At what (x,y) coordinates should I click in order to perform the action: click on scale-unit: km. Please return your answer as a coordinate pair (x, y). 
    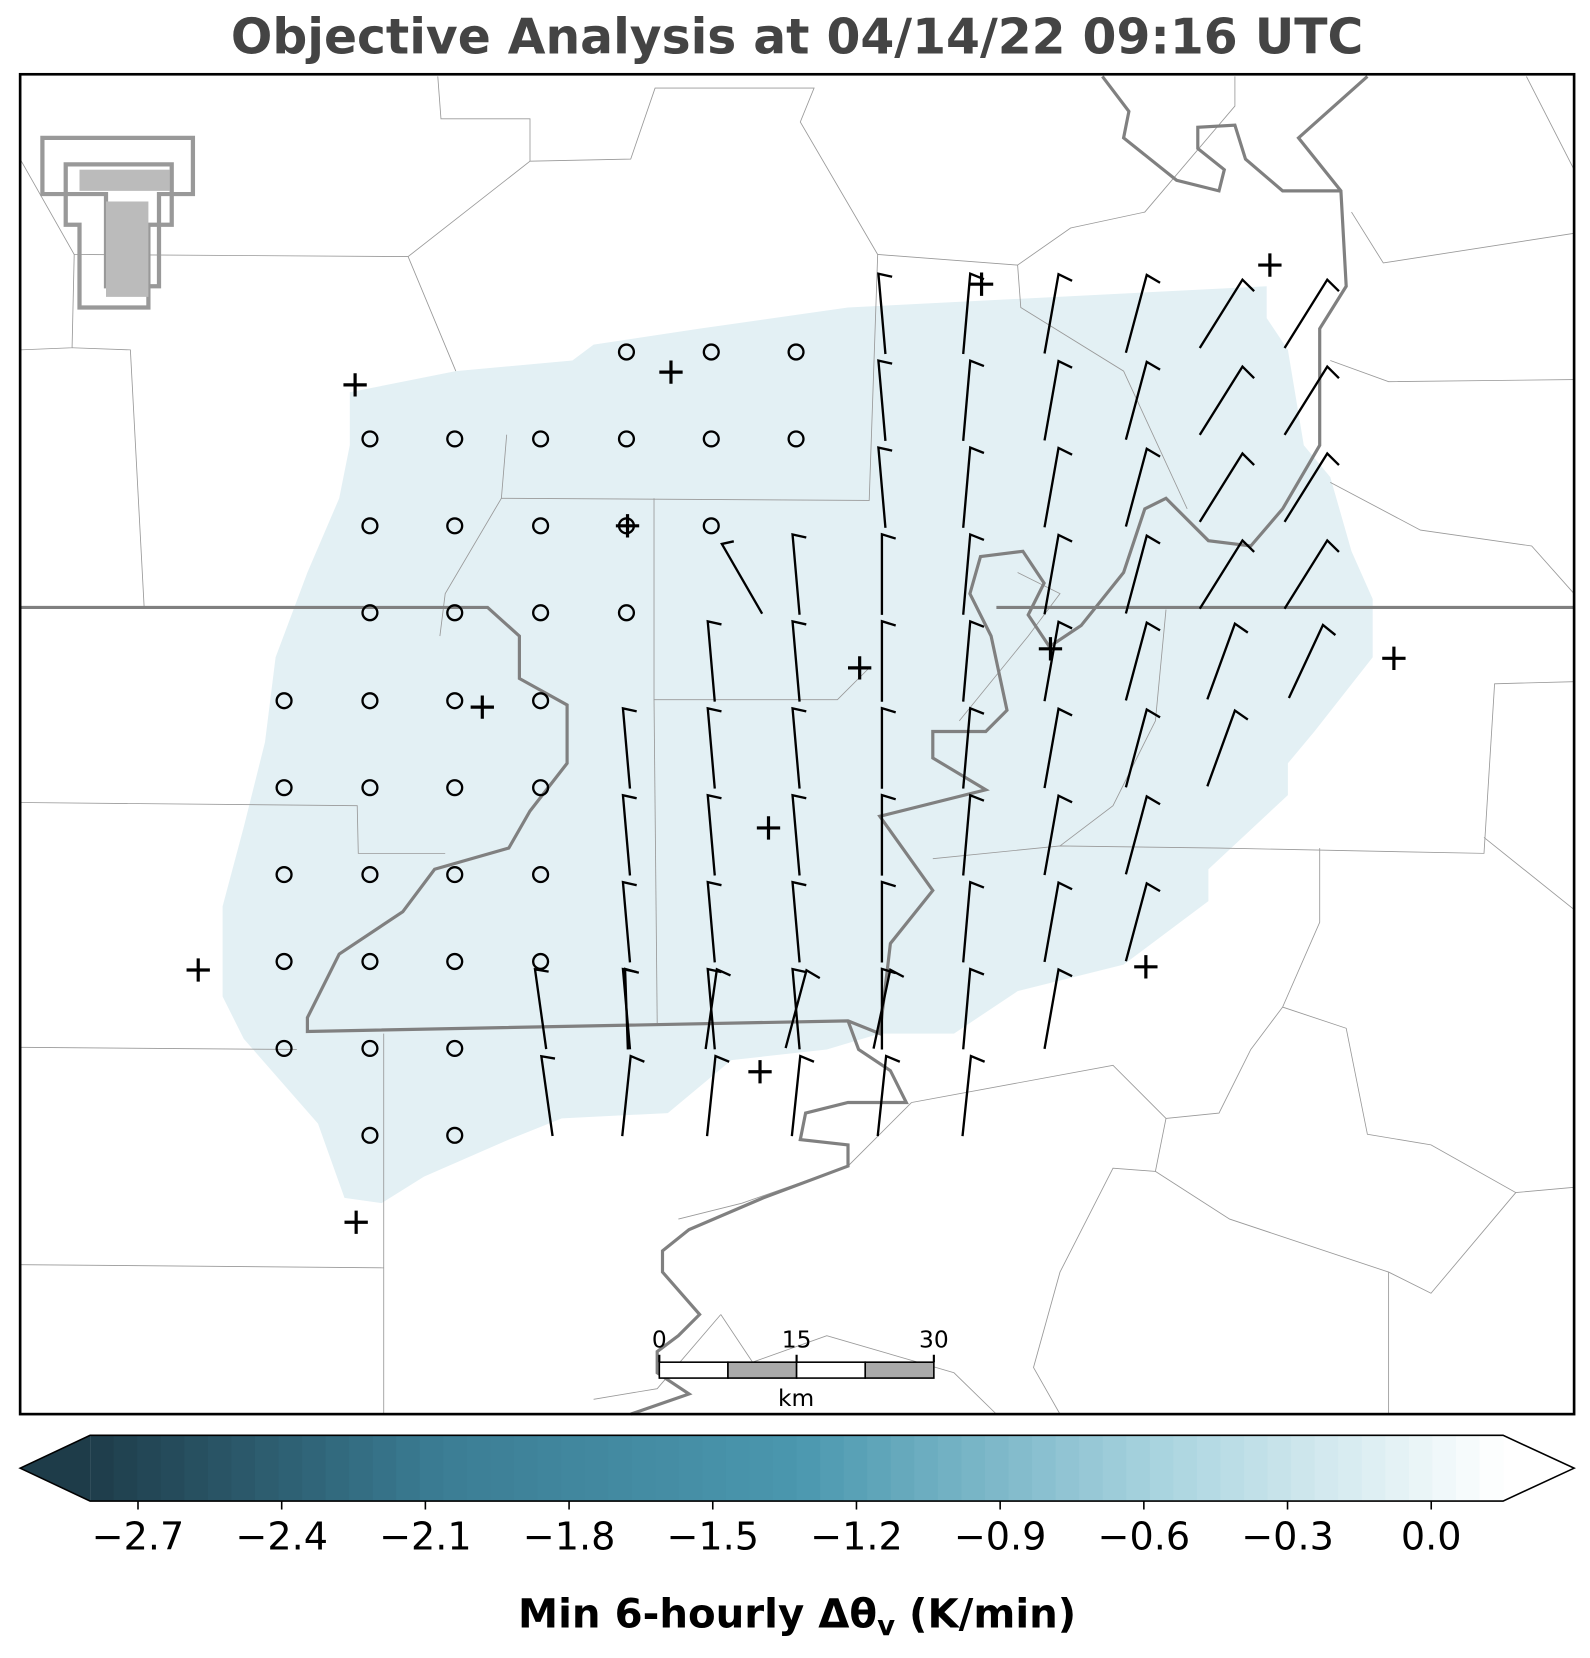
    Looking at the image, I should click on (796, 1398).